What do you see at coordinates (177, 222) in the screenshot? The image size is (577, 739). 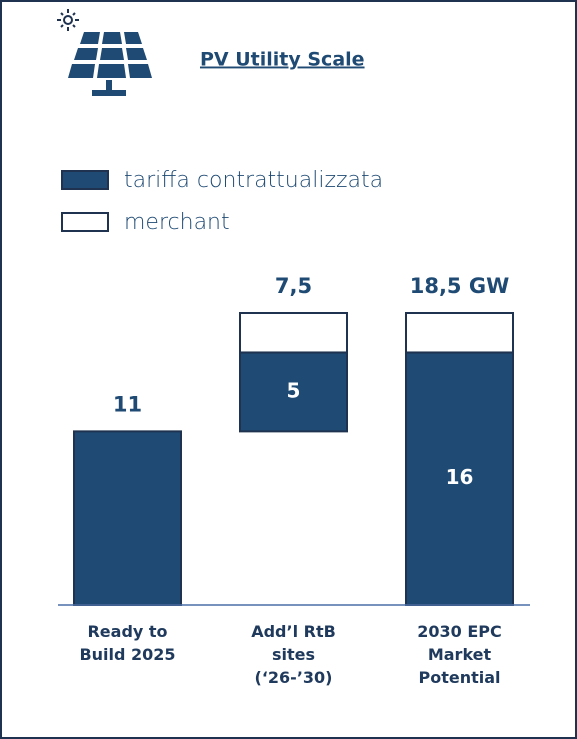 I see `legend-label: merchant` at bounding box center [177, 222].